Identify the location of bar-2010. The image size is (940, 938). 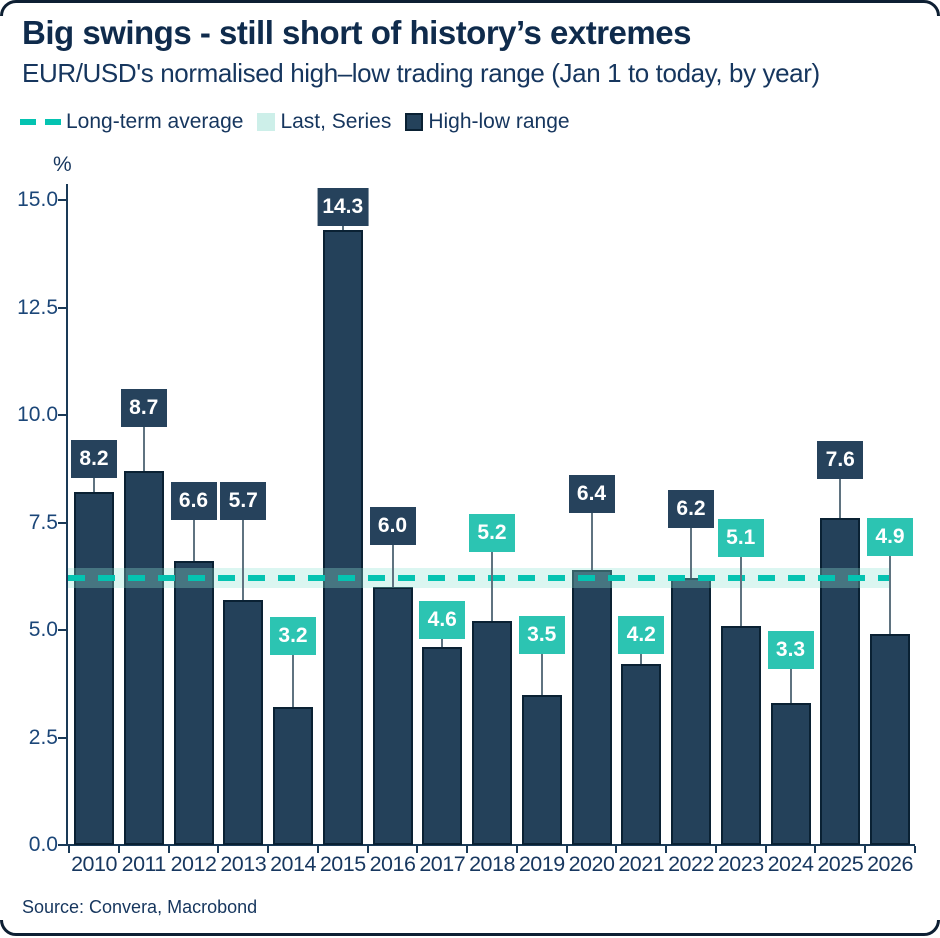
(94, 668).